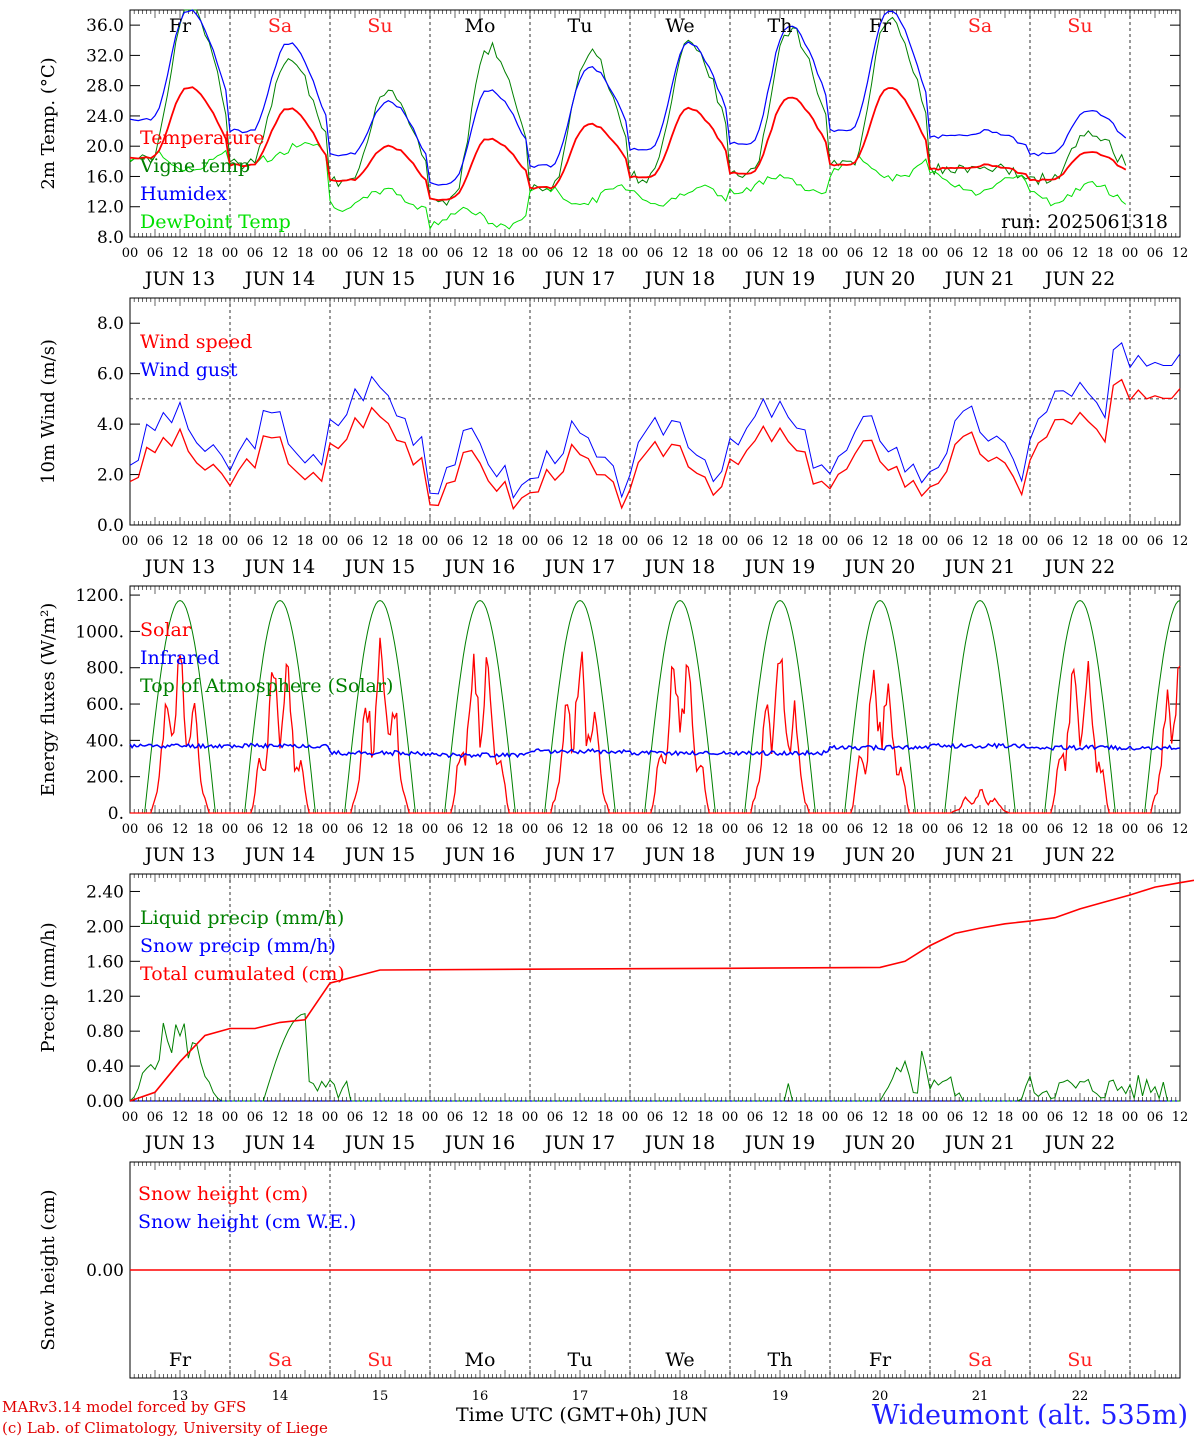 This screenshot has width=1194, height=1440. Describe the element at coordinates (480, 1360) in the screenshot. I see `weekday-label: Mo` at that location.